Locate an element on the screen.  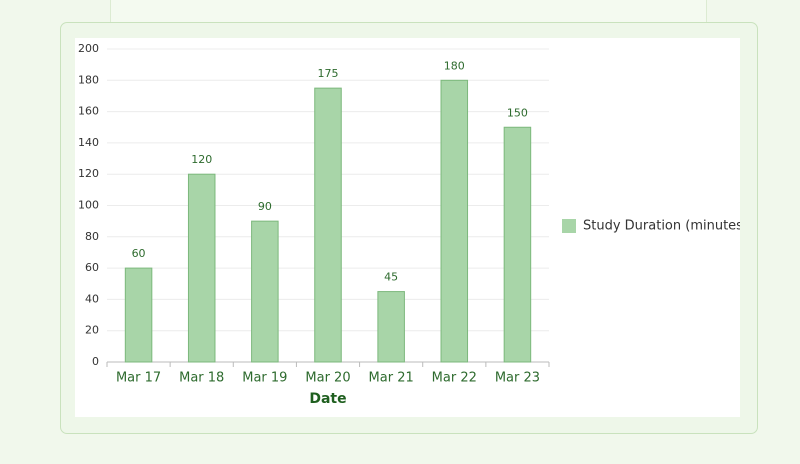
value-label: 90 is located at coordinates (265, 206).